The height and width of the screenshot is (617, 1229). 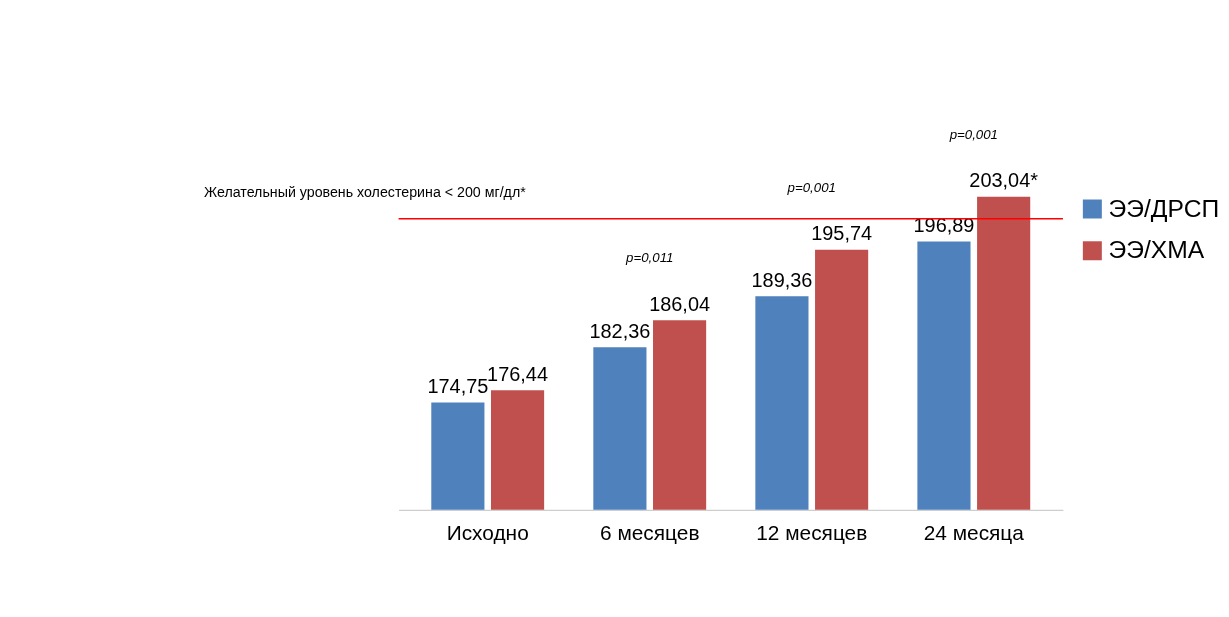 What do you see at coordinates (782, 279) in the screenshot?
I see `data-label: 189,36` at bounding box center [782, 279].